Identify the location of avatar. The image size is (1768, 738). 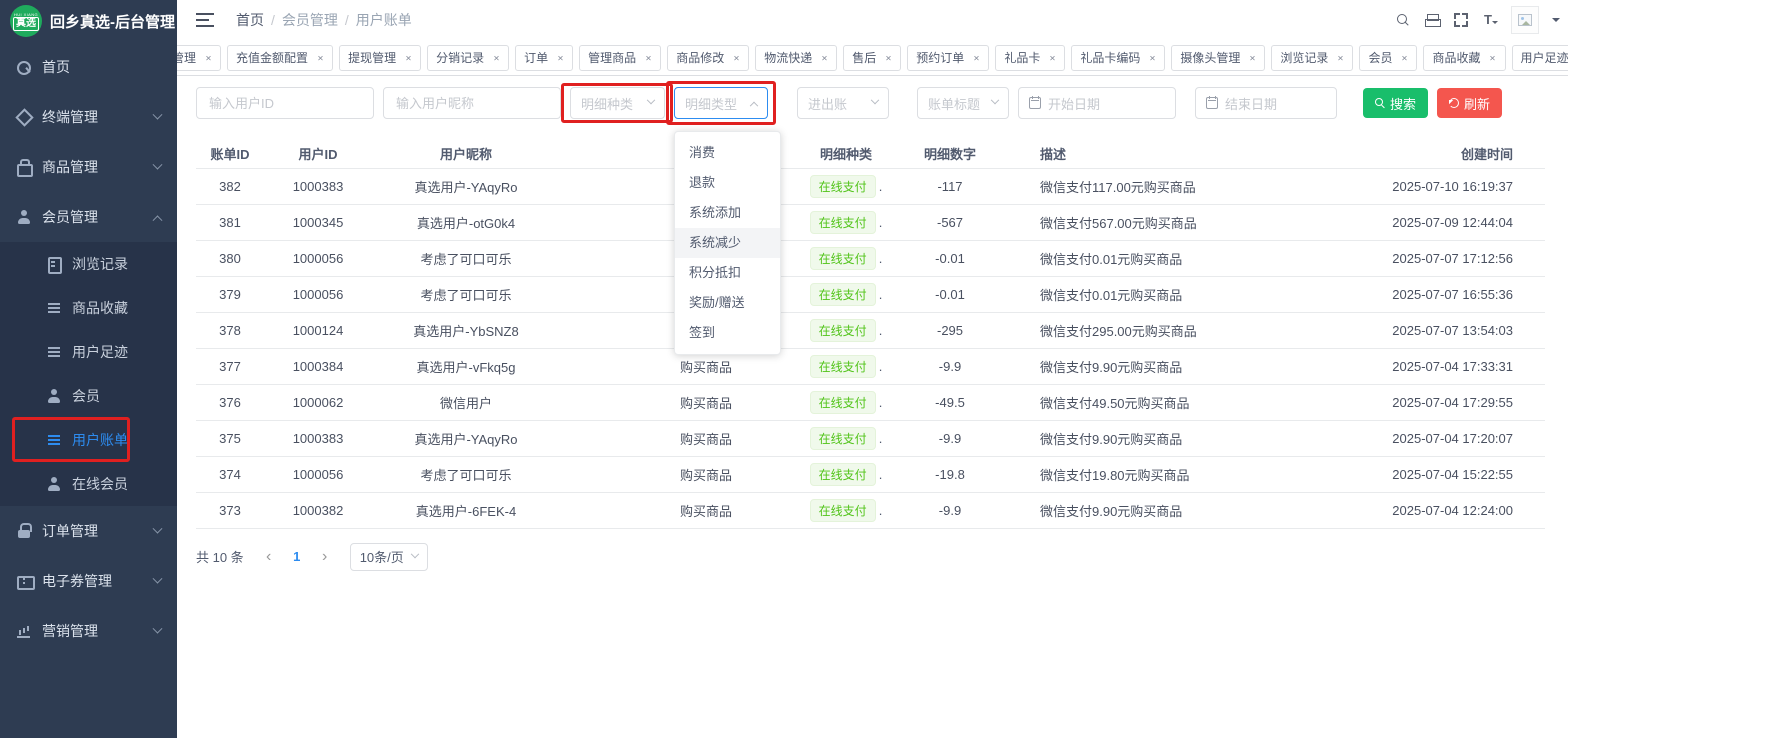
(1525, 20).